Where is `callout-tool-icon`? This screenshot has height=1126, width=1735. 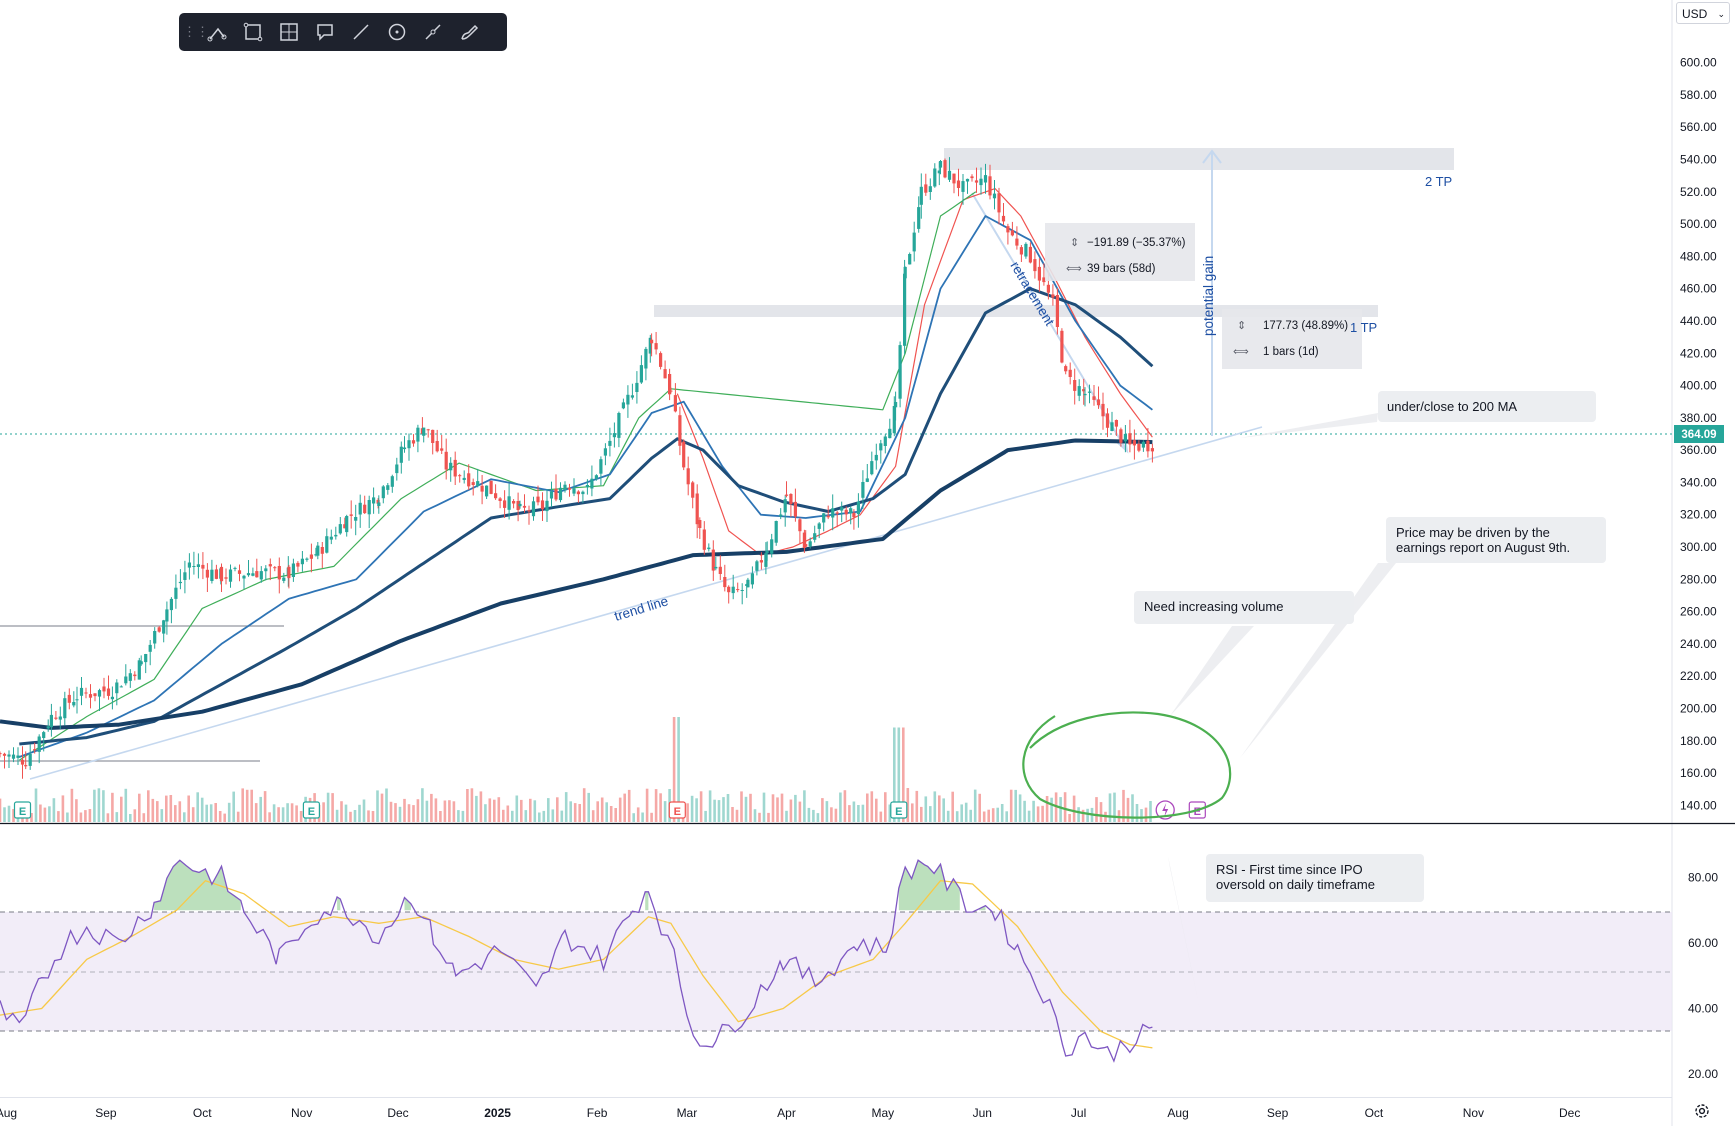 callout-tool-icon is located at coordinates (325, 32).